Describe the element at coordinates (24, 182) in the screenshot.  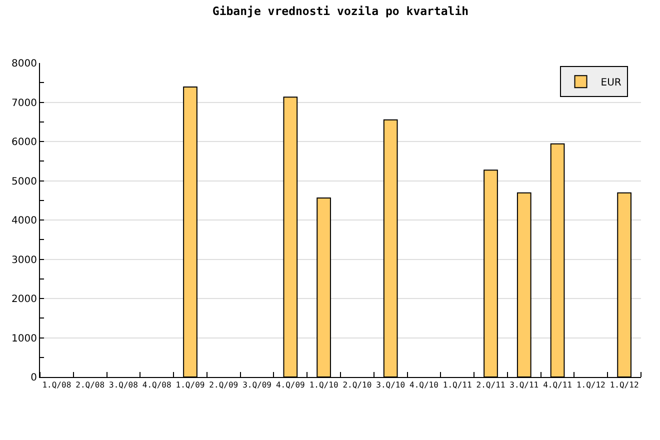
I see `y-tick-label: 5000` at that location.